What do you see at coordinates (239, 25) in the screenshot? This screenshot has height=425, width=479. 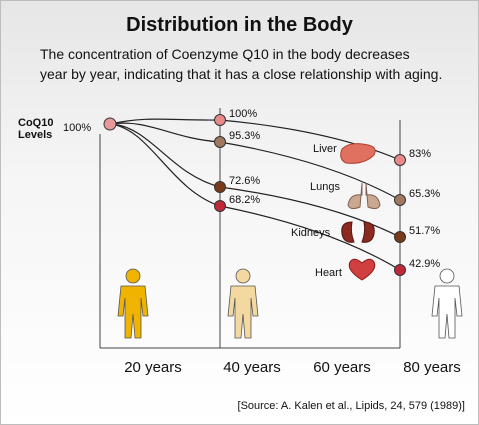 I see `chart-title: Distribution in the Body` at bounding box center [239, 25].